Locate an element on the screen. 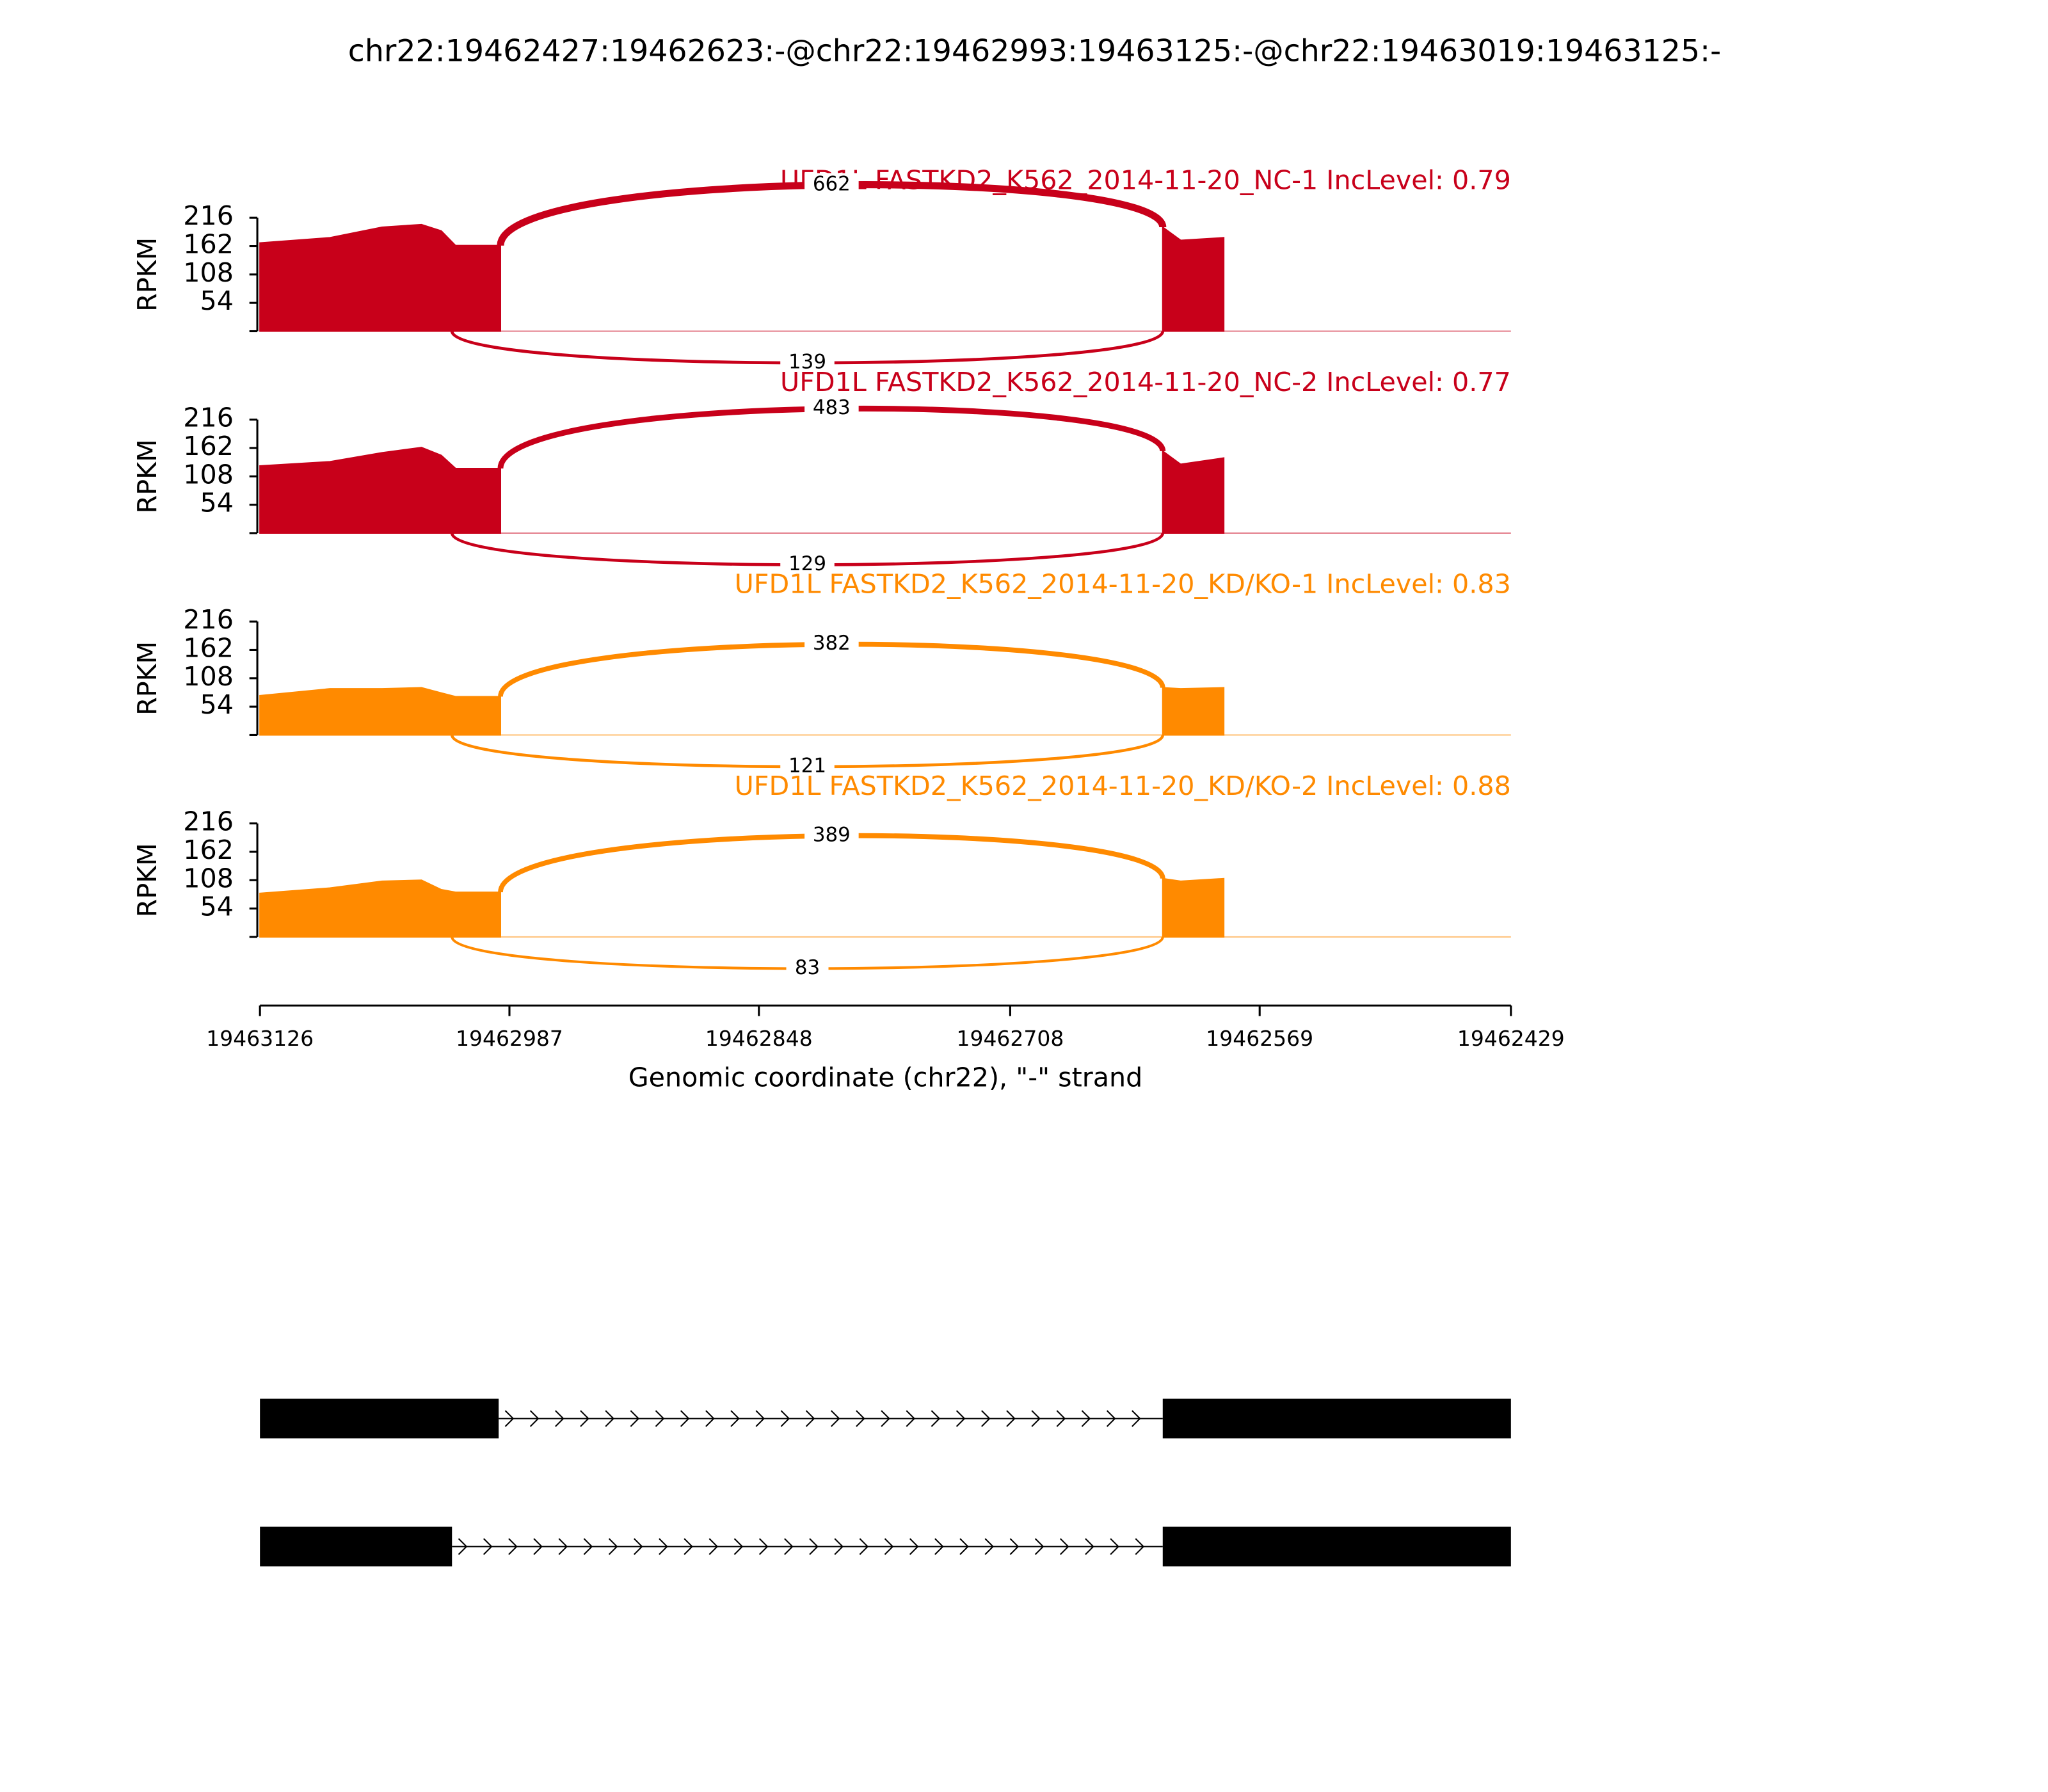 Image resolution: width=2048 pixels, height=1792 pixels. x-tick-label: 19462848 is located at coordinates (759, 1038).